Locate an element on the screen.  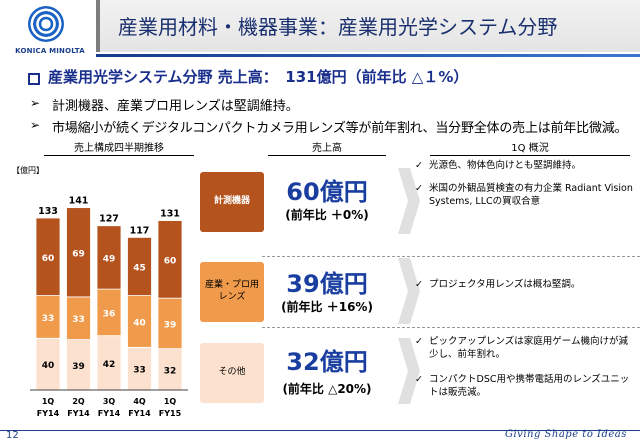
overview-item: ✓ プロジェクタ用レンズは概ね堅調。 is located at coordinates (498, 284).